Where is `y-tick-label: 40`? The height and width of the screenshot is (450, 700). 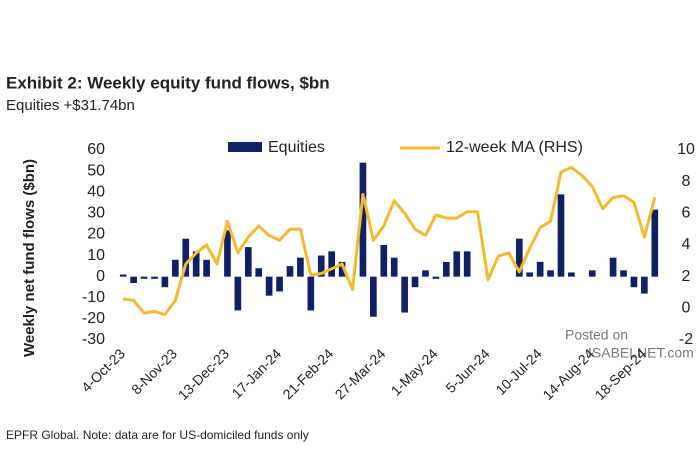 y-tick-label: 40 is located at coordinates (96, 191).